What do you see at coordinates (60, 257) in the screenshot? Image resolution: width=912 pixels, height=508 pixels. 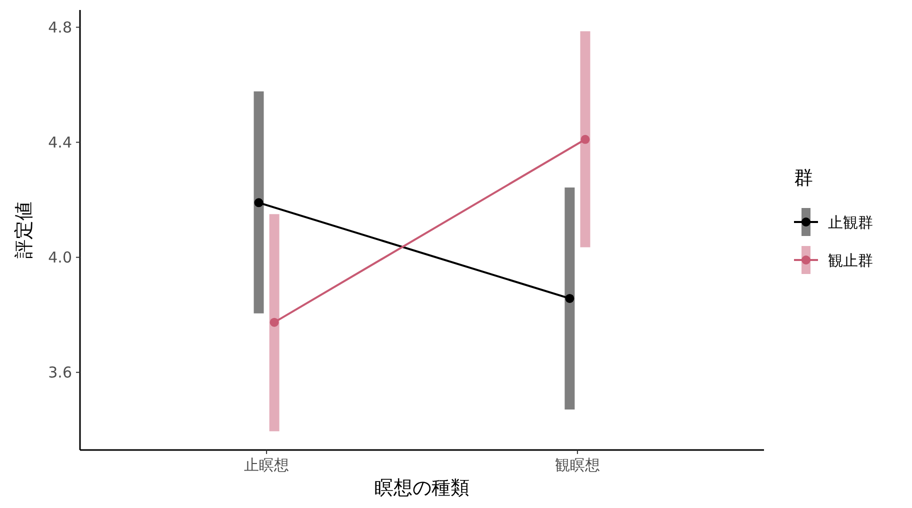 I see `y-tick-label: 4.0` at bounding box center [60, 257].